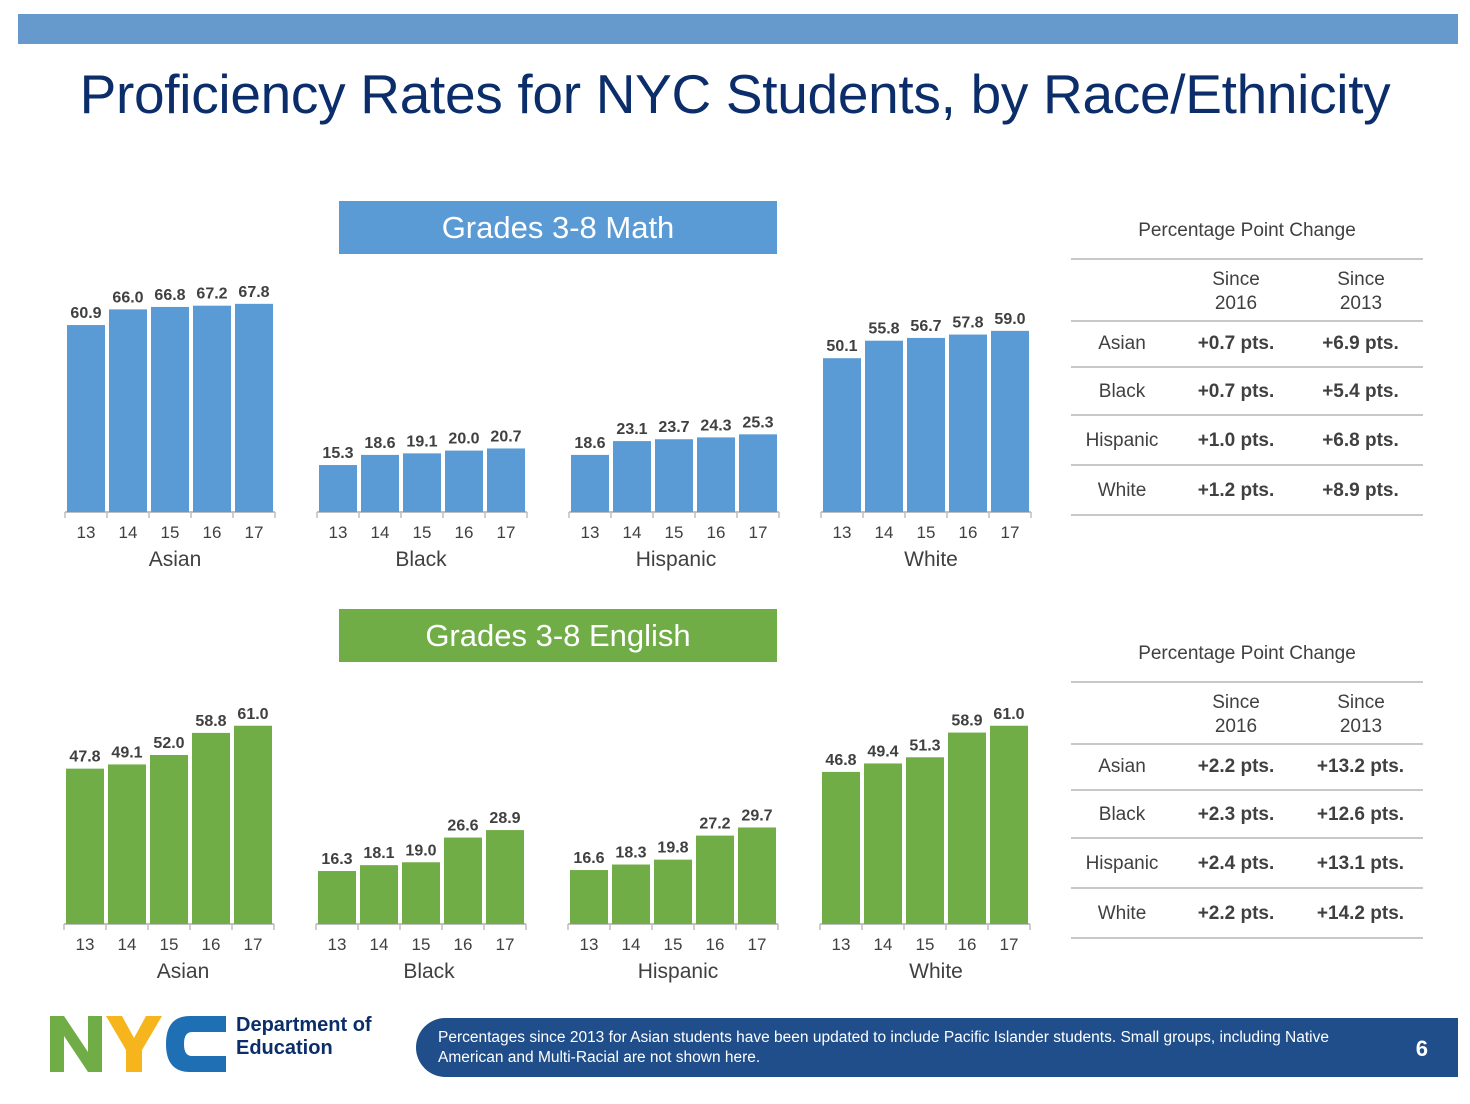  Describe the element at coordinates (558, 227) in the screenshot. I see `math-chart-header: Grades 3-8 Math` at that location.